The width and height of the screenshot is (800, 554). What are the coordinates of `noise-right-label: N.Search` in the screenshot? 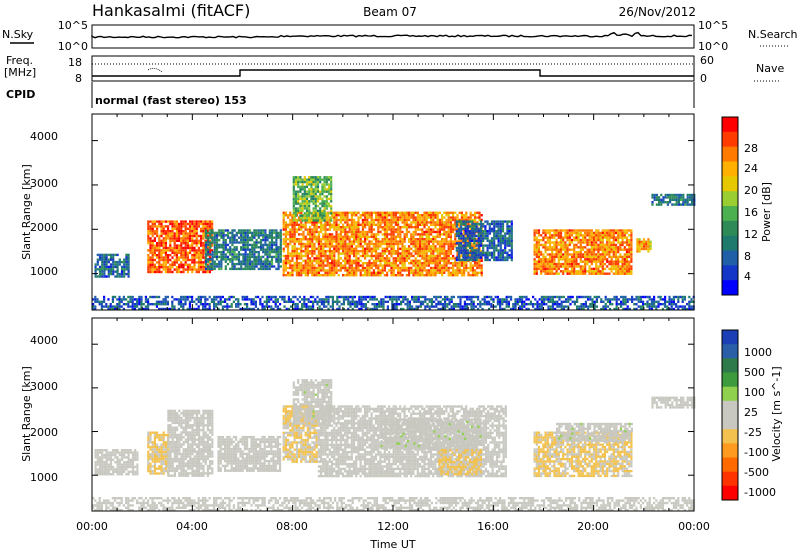 It's located at (773, 34).